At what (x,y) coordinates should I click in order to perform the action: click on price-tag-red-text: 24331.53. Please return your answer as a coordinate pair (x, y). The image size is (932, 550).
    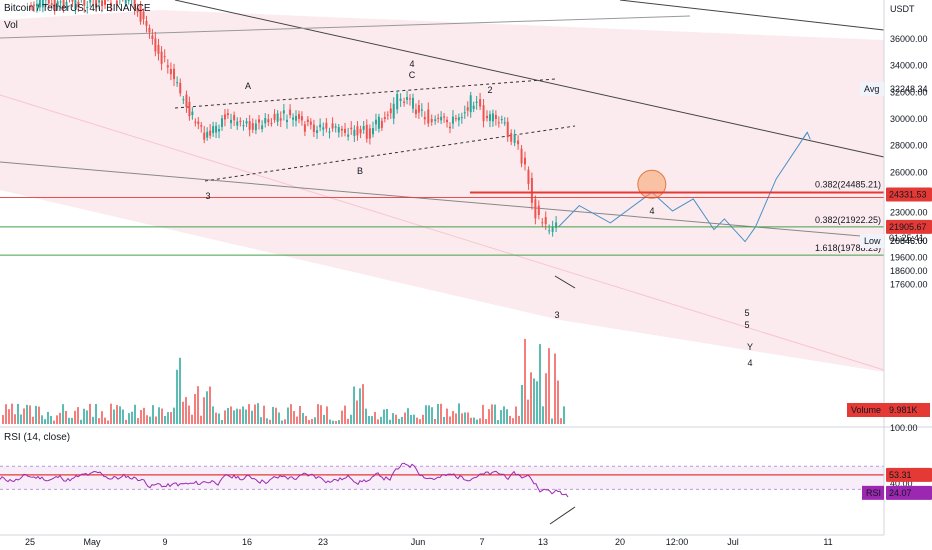
    Looking at the image, I should click on (908, 195).